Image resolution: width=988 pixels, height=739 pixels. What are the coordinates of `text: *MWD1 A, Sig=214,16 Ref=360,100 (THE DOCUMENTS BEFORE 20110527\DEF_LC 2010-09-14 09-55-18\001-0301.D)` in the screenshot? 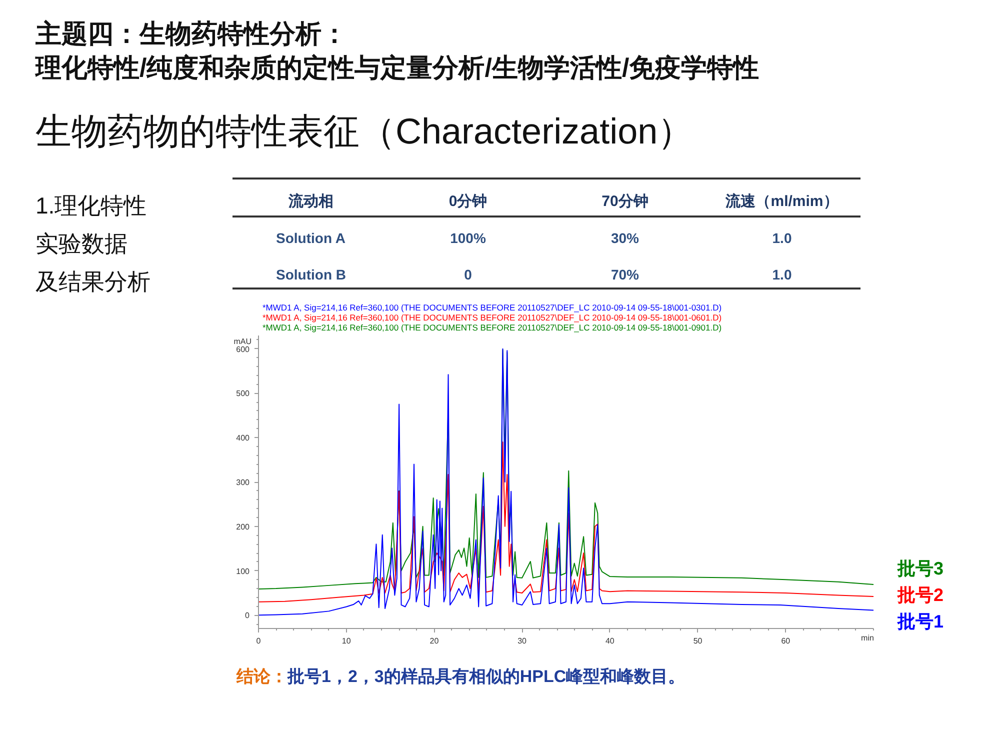 It's located at (492, 307).